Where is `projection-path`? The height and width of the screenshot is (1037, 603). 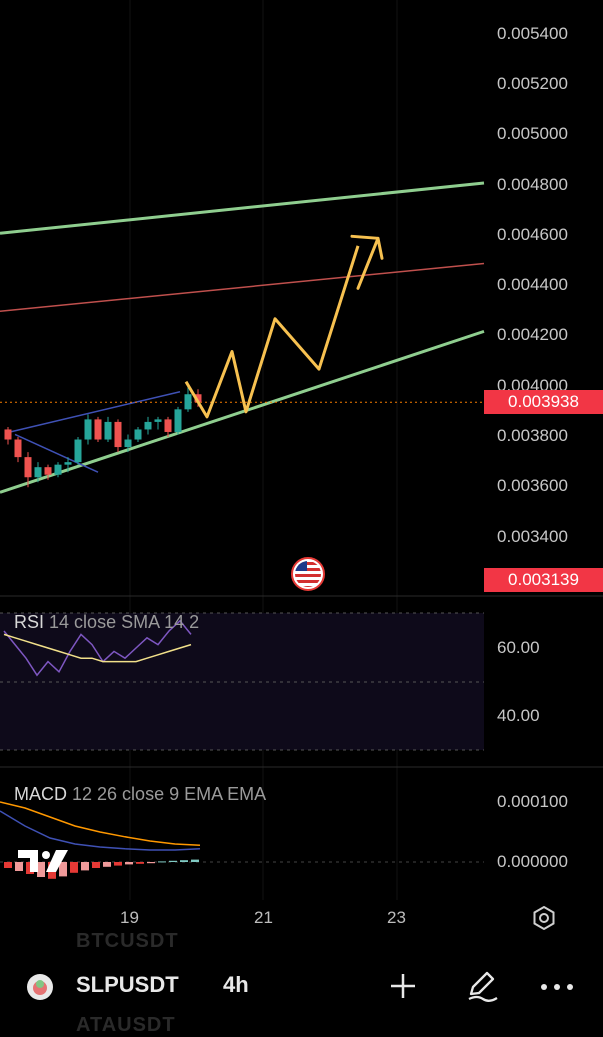
projection-path is located at coordinates (272, 332).